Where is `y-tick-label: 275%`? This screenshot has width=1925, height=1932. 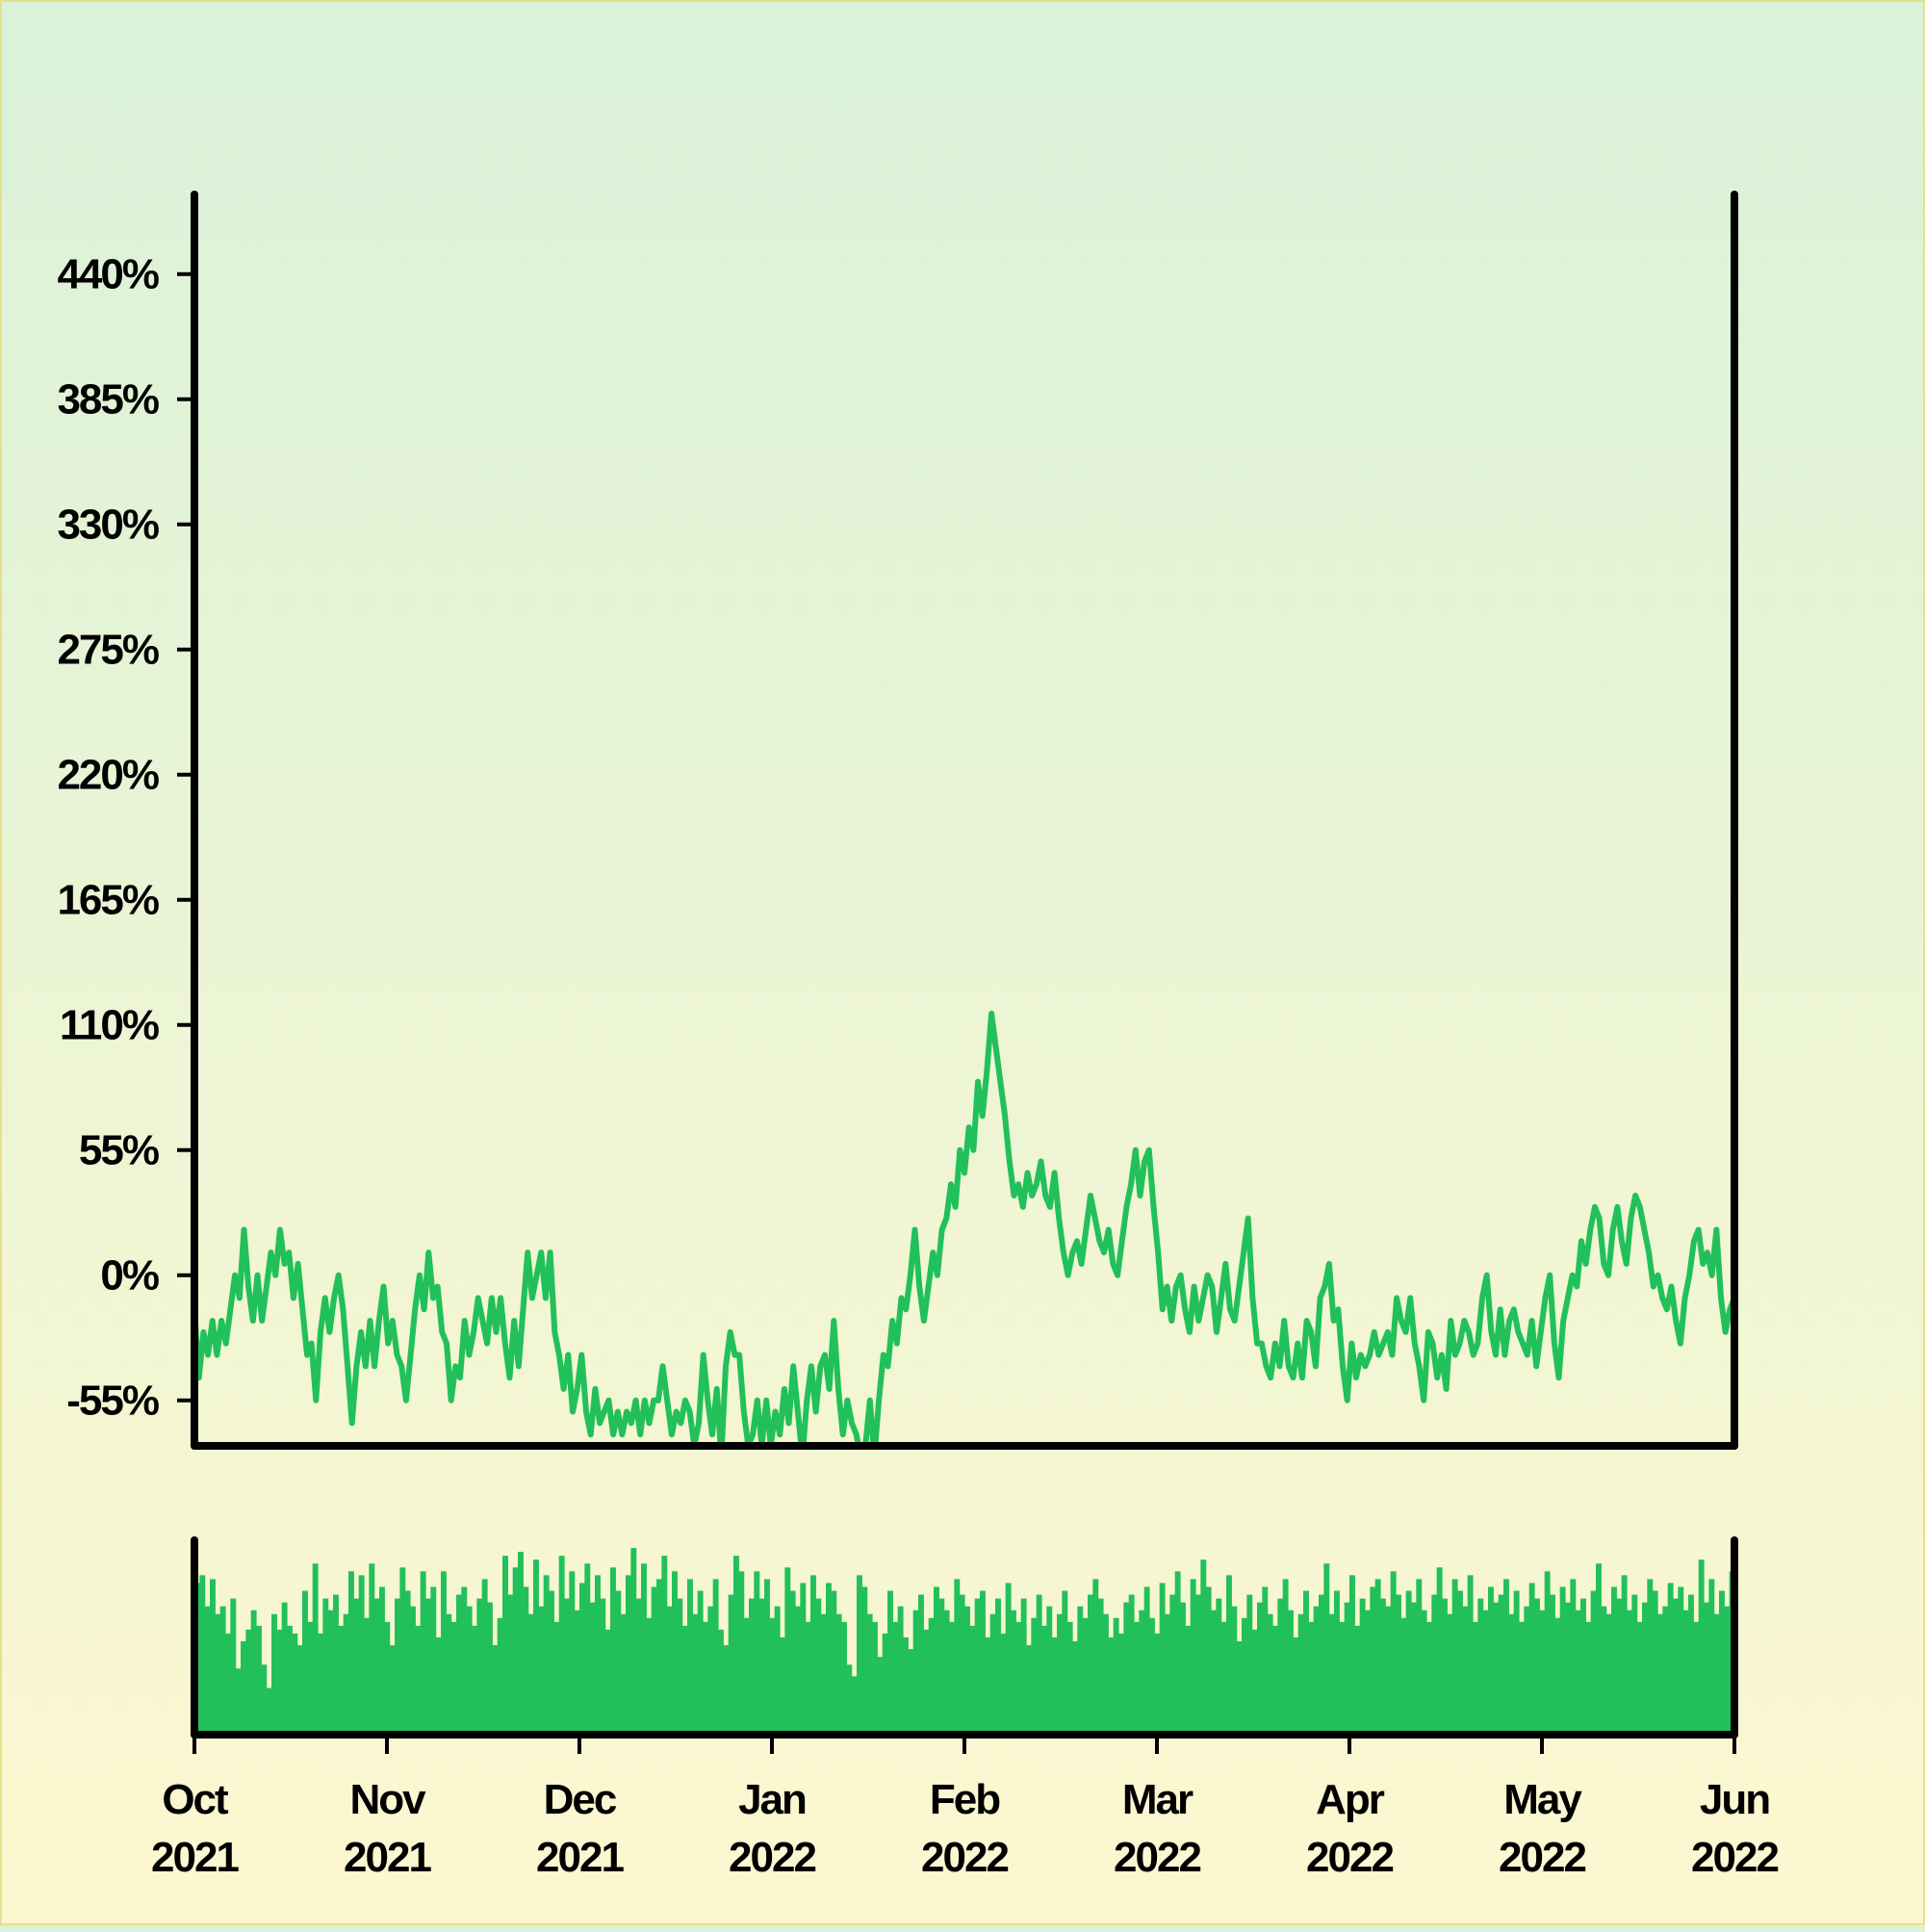 y-tick-label: 275% is located at coordinates (107, 651).